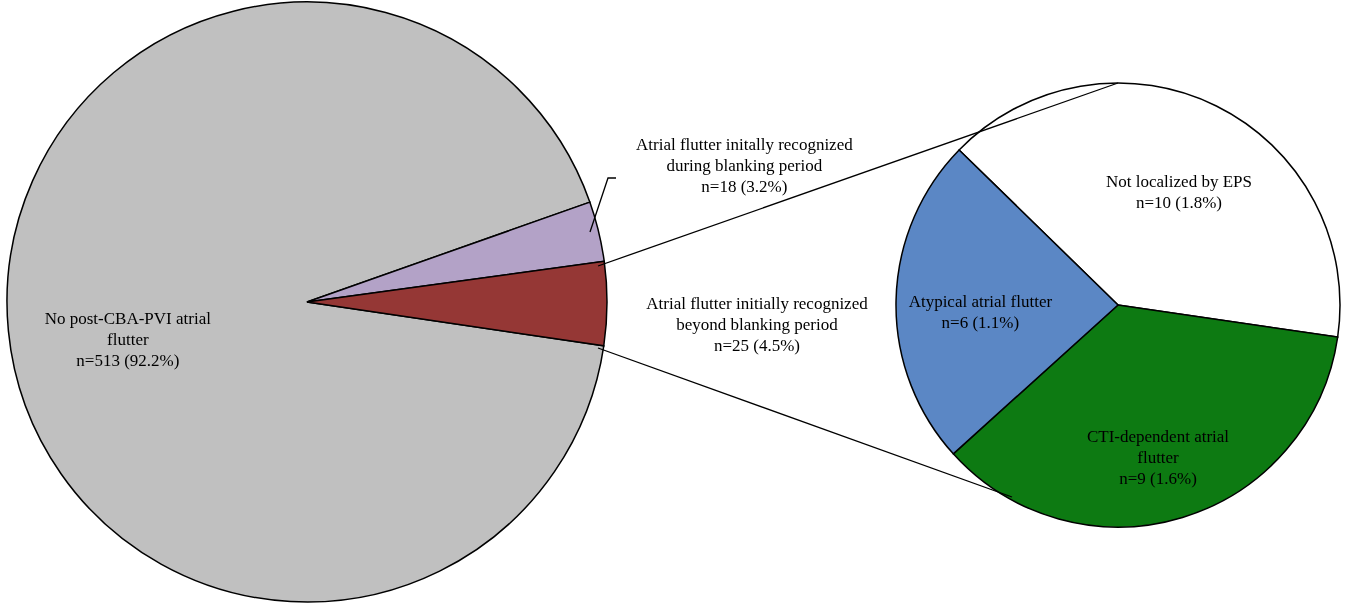 The width and height of the screenshot is (1350, 604). What do you see at coordinates (1179, 181) in the screenshot?
I see `slice-label: Not localized by EPS` at bounding box center [1179, 181].